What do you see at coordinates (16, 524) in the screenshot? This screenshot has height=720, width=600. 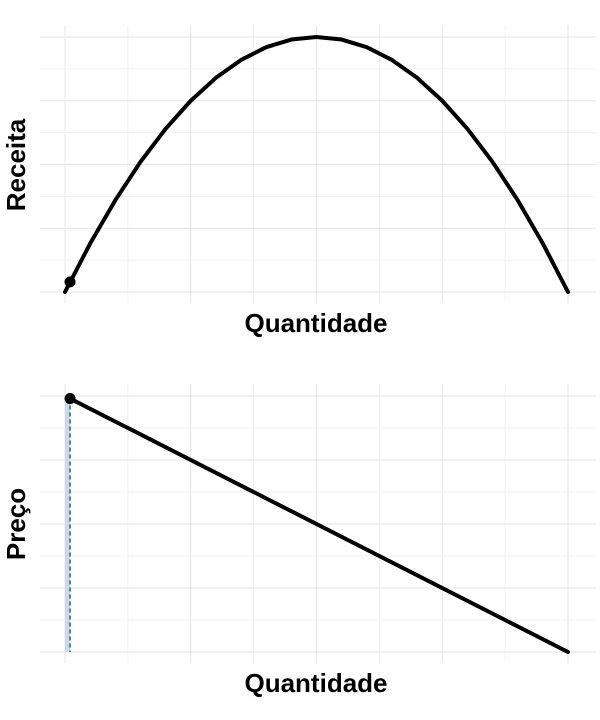 I see `price-y-axis-title: Preço` at bounding box center [16, 524].